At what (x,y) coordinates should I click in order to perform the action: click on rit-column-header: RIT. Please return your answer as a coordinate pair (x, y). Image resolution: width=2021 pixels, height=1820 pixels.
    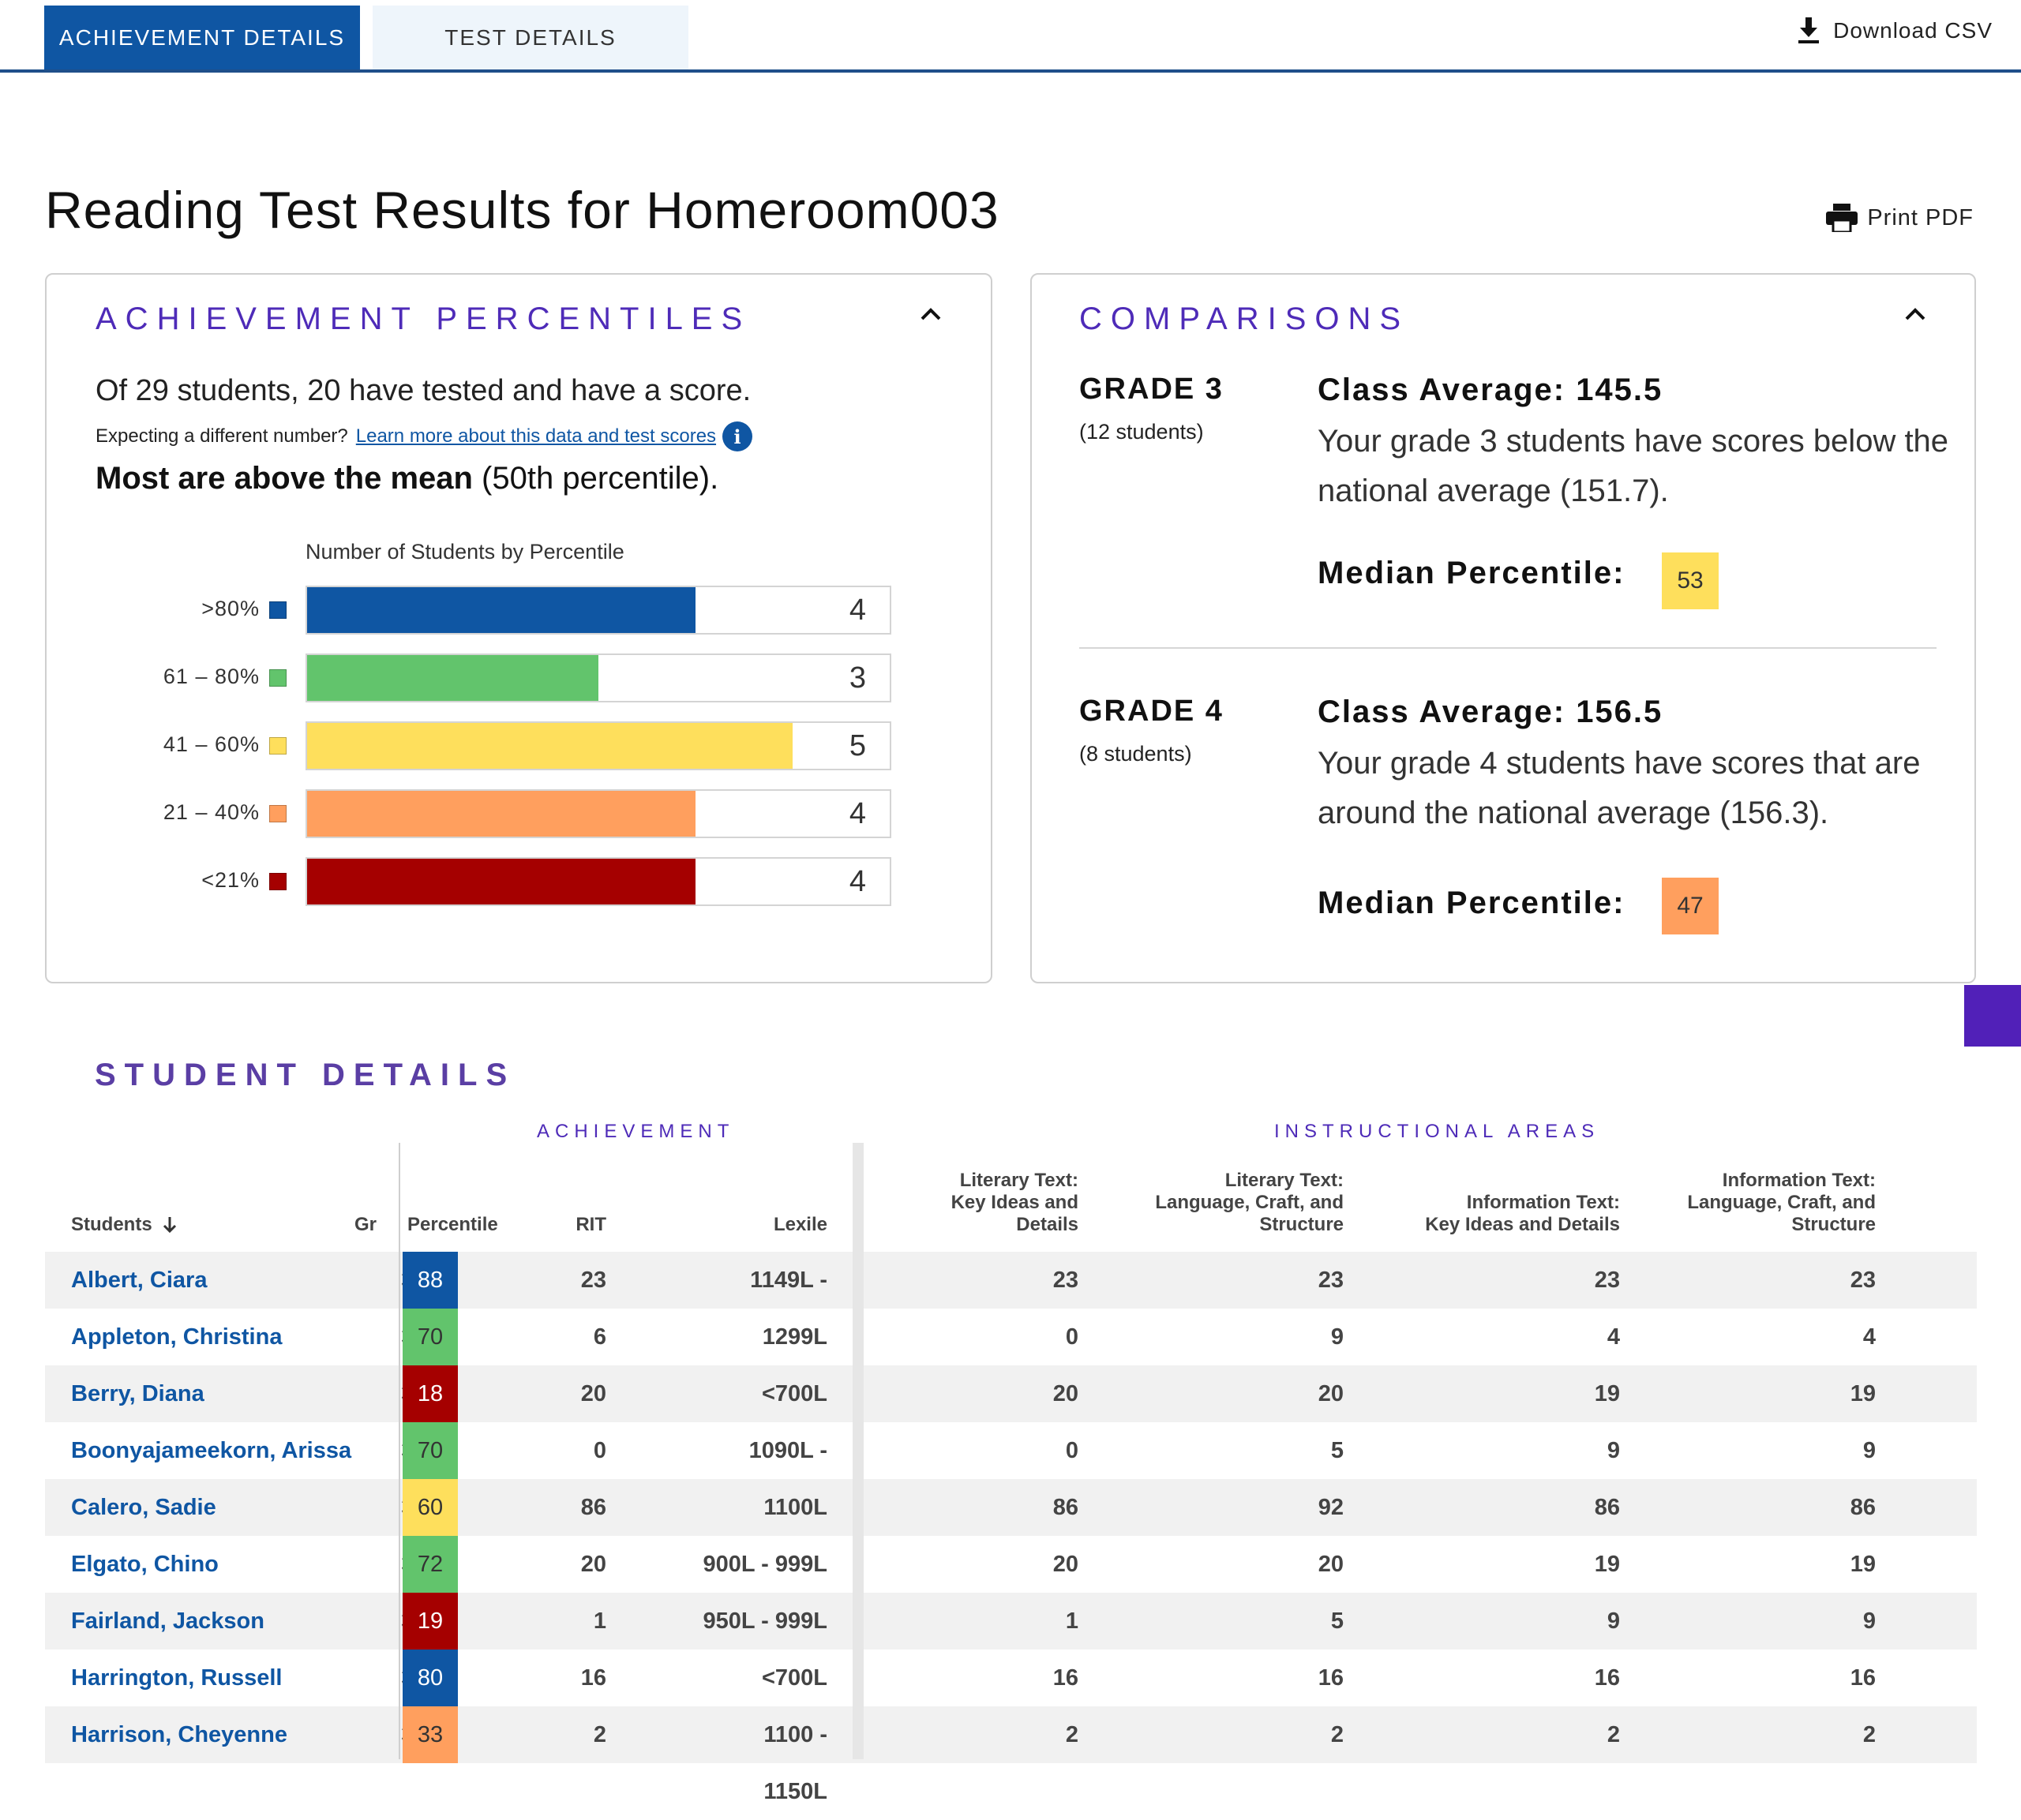
    Looking at the image, I should click on (591, 1224).